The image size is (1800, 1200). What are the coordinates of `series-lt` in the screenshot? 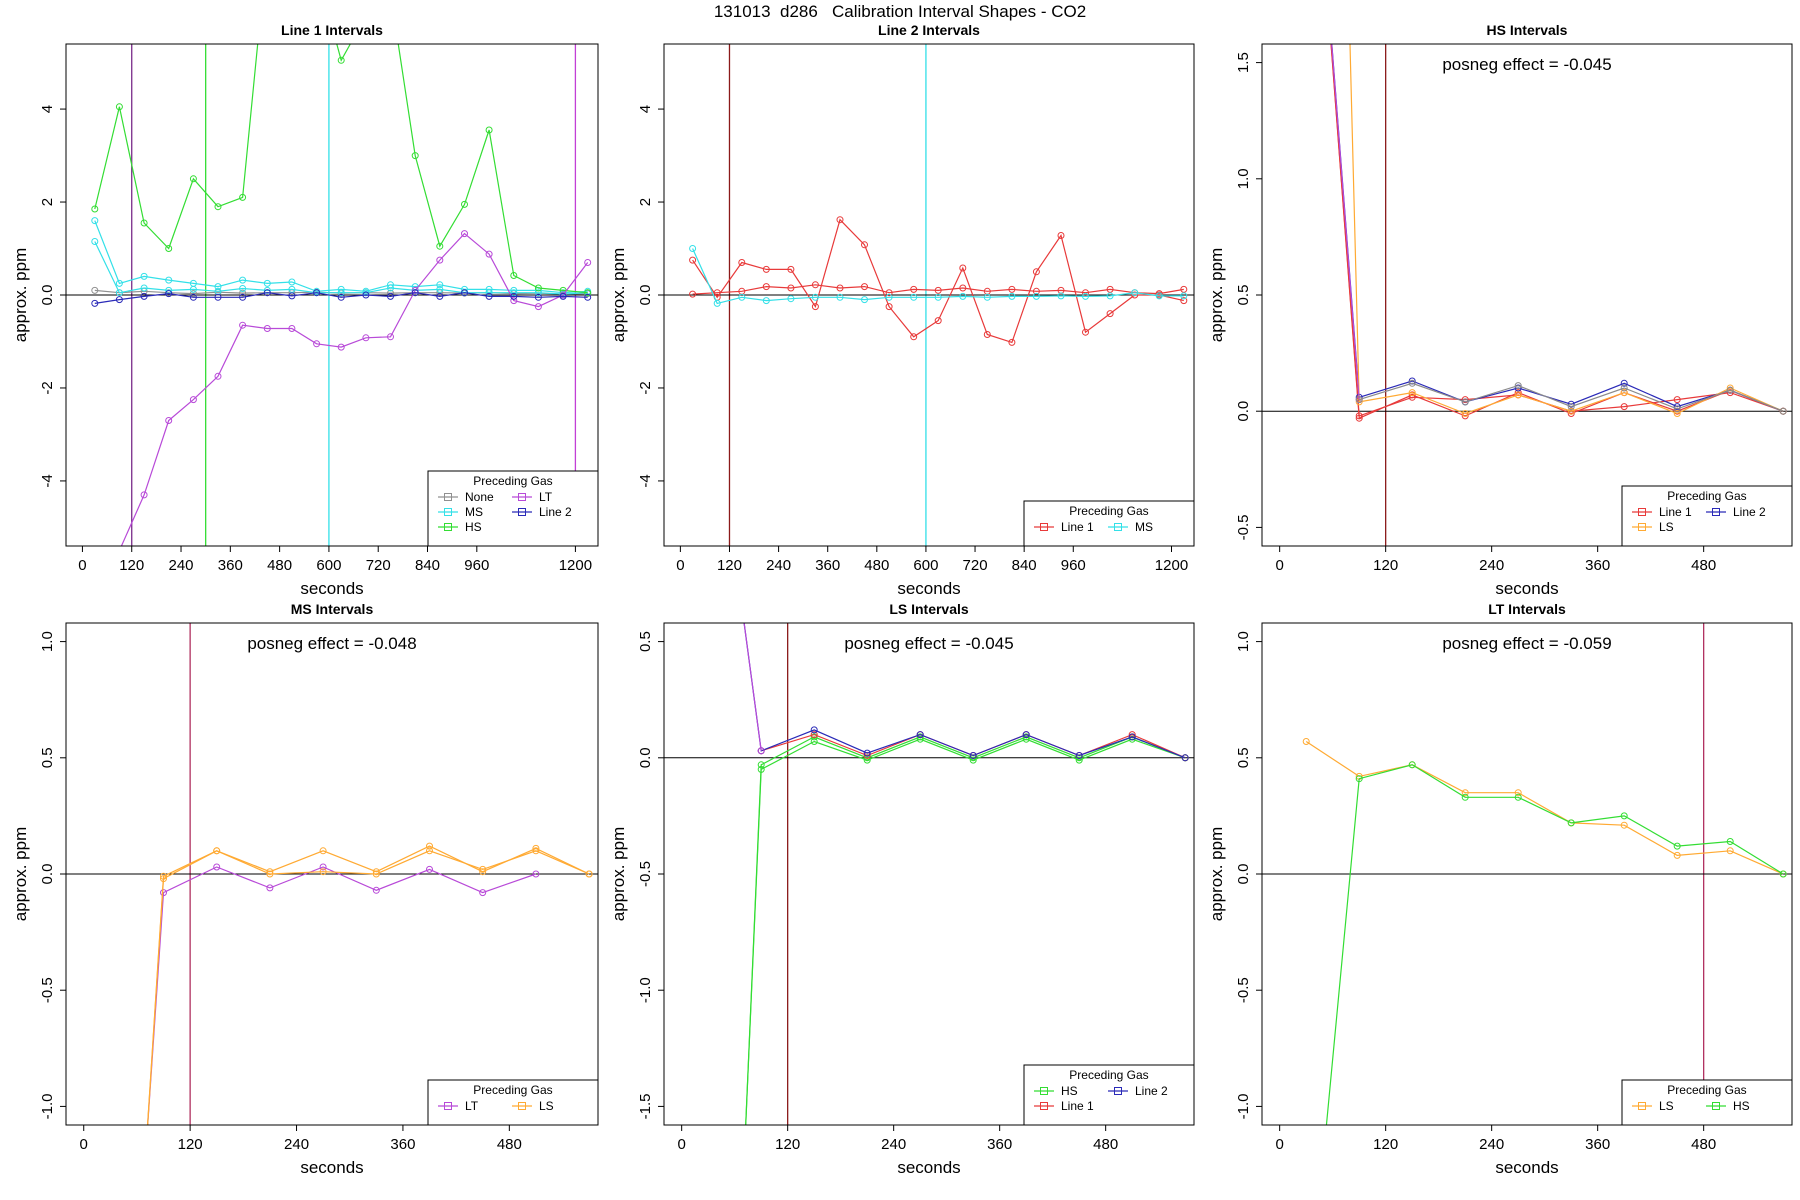 It's located at (343, 994).